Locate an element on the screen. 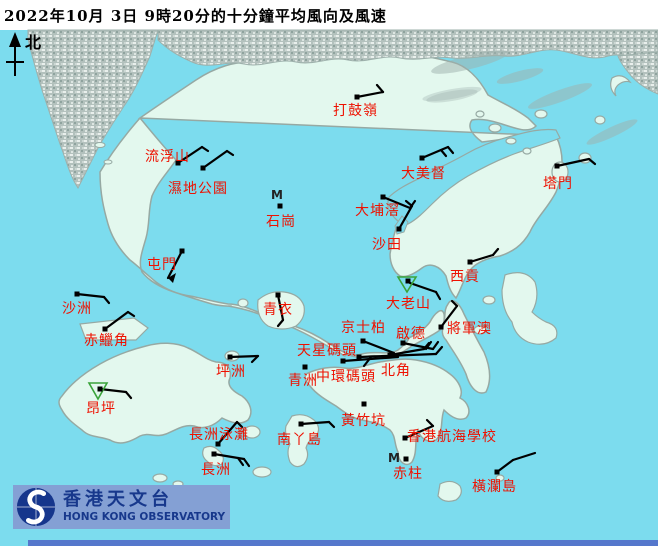  airport-island is located at coordinates (114, 329).